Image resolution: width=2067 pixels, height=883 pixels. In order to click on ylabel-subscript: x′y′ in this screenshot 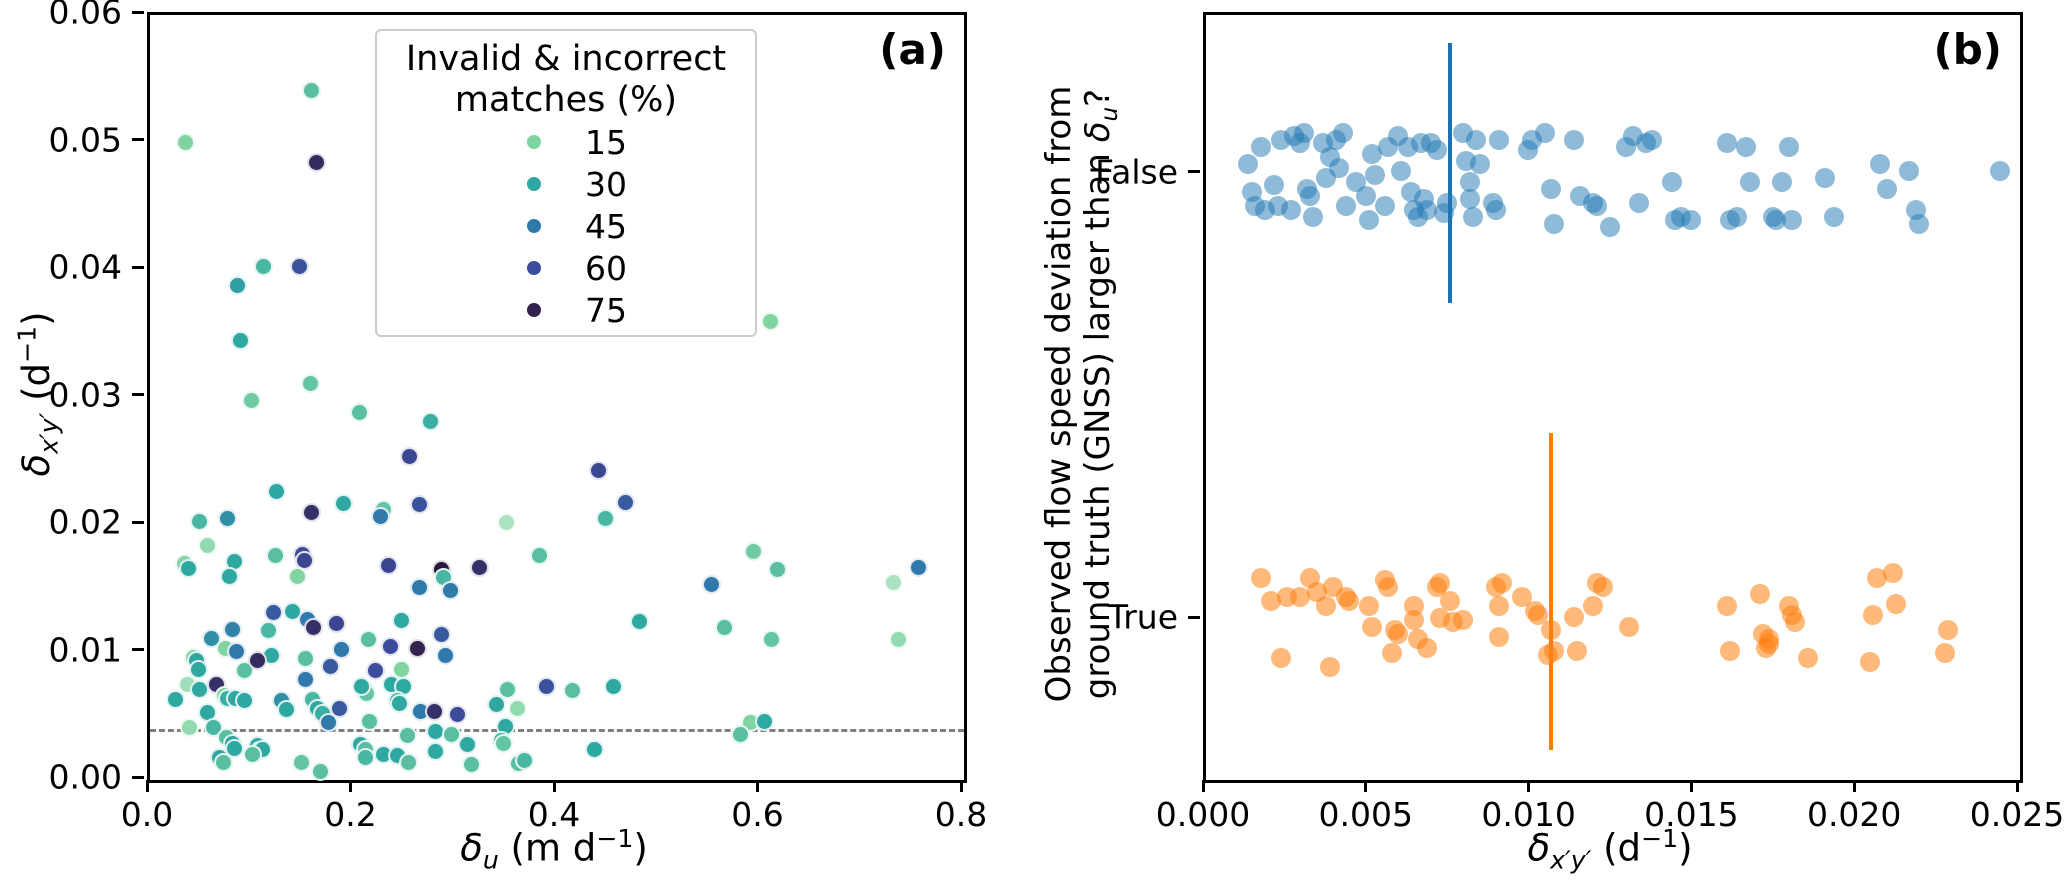, I will do `click(49, 433)`.